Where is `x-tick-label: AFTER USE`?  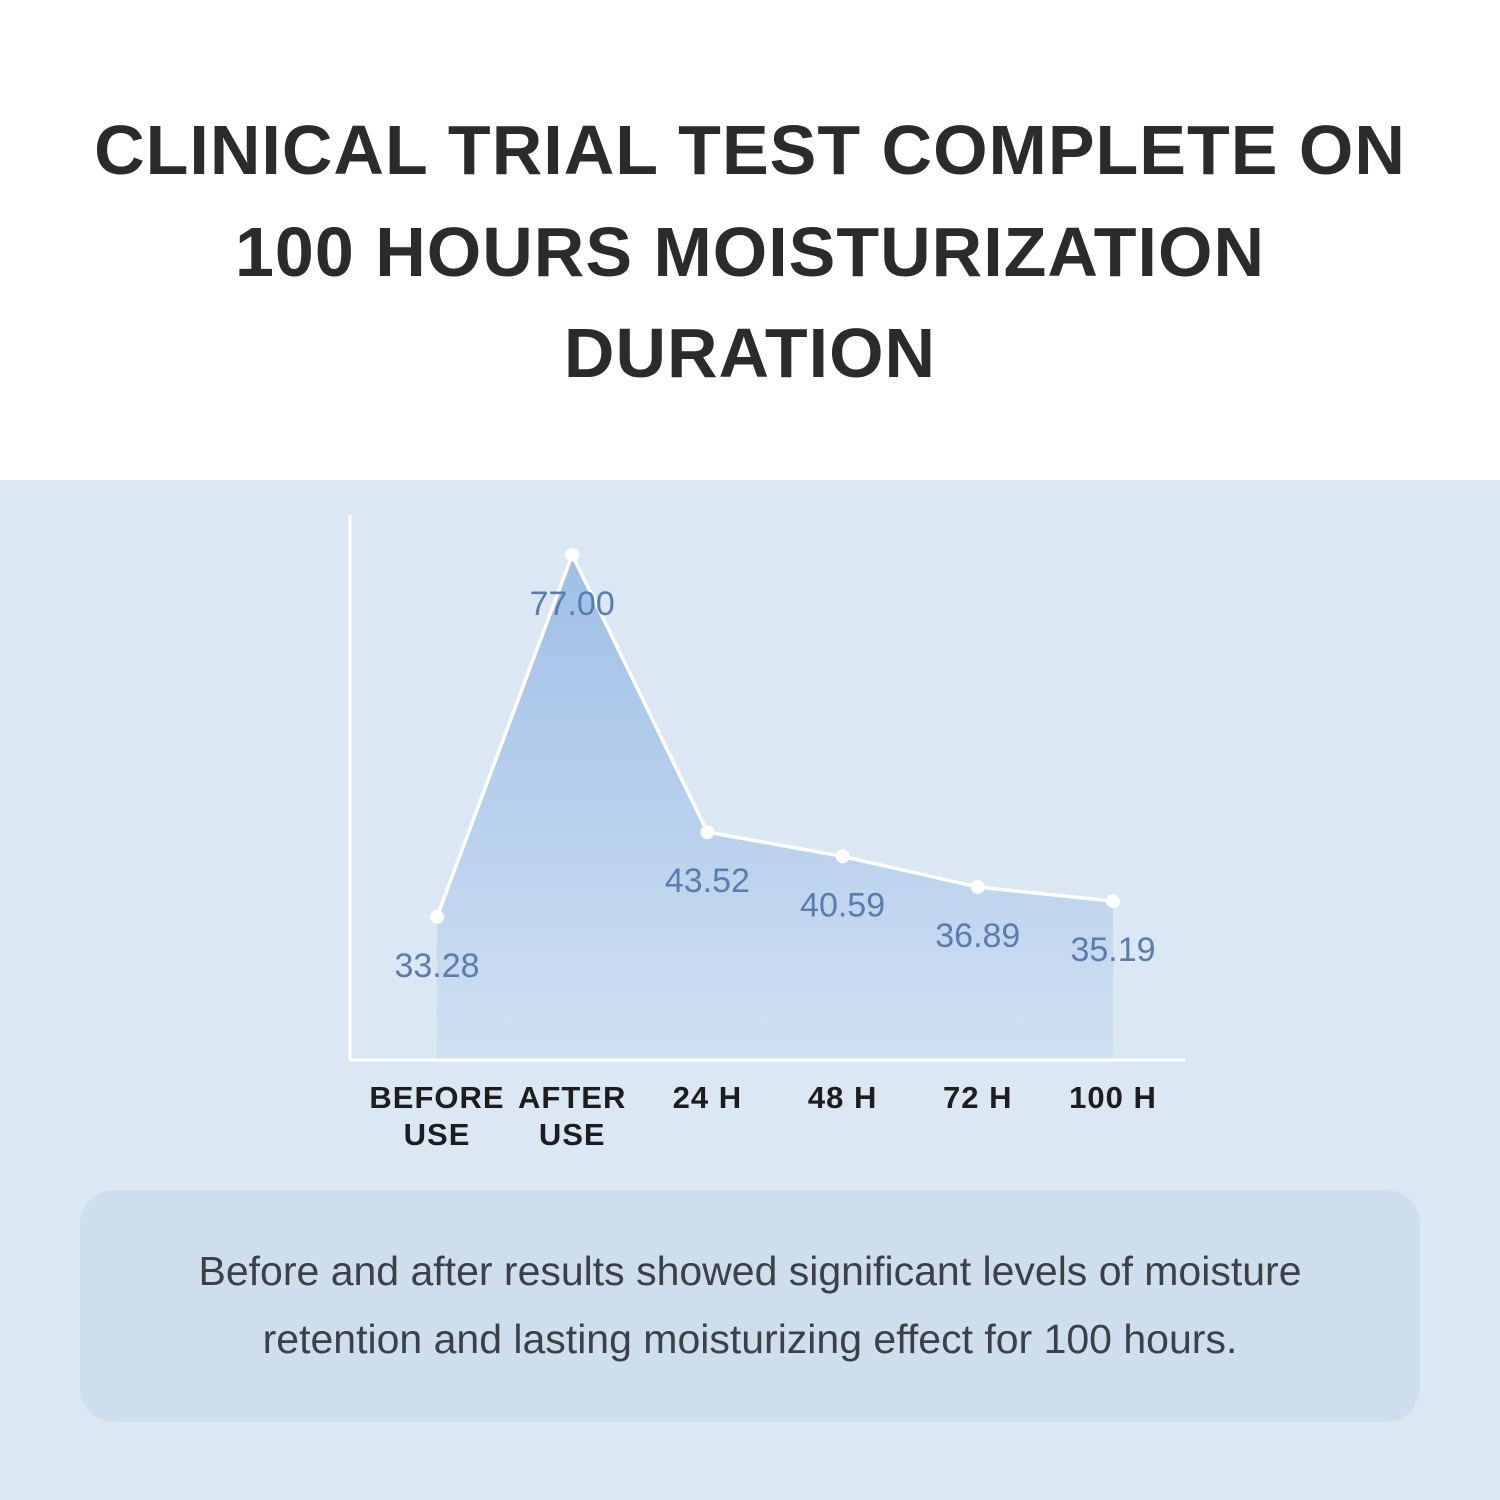 x-tick-label: AFTER USE is located at coordinates (572, 1116).